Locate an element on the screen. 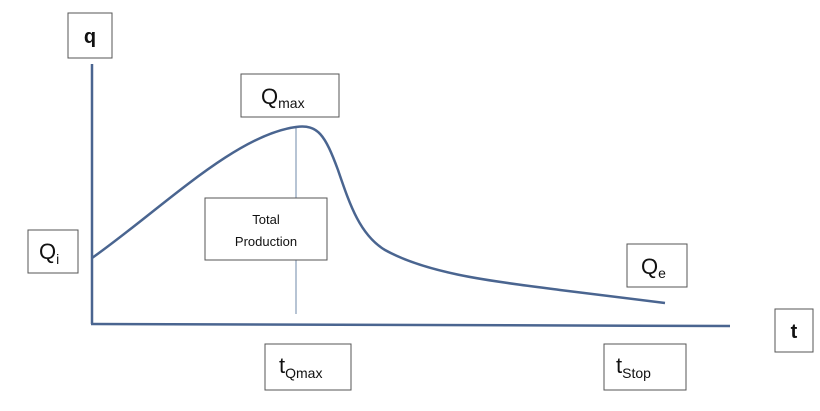 This screenshot has height=411, width=820. q-i-main: Q is located at coordinates (47, 251).